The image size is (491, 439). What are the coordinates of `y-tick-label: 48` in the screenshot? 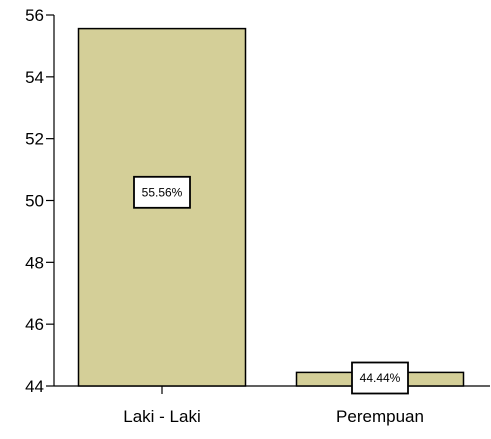 It's located at (34, 262).